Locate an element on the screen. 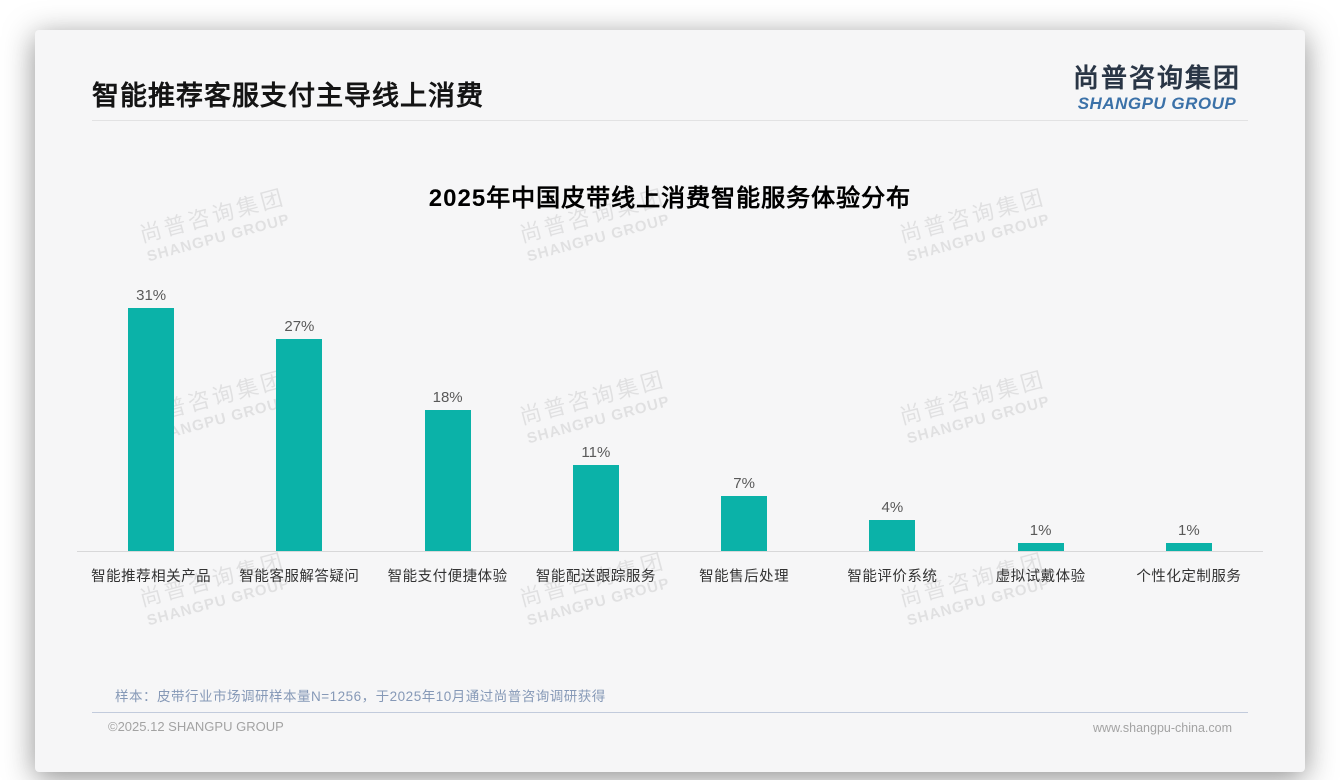 This screenshot has width=1340, height=780. company-logo: 尚普咨询集团 SHANGPU GROUP is located at coordinates (1157, 88).